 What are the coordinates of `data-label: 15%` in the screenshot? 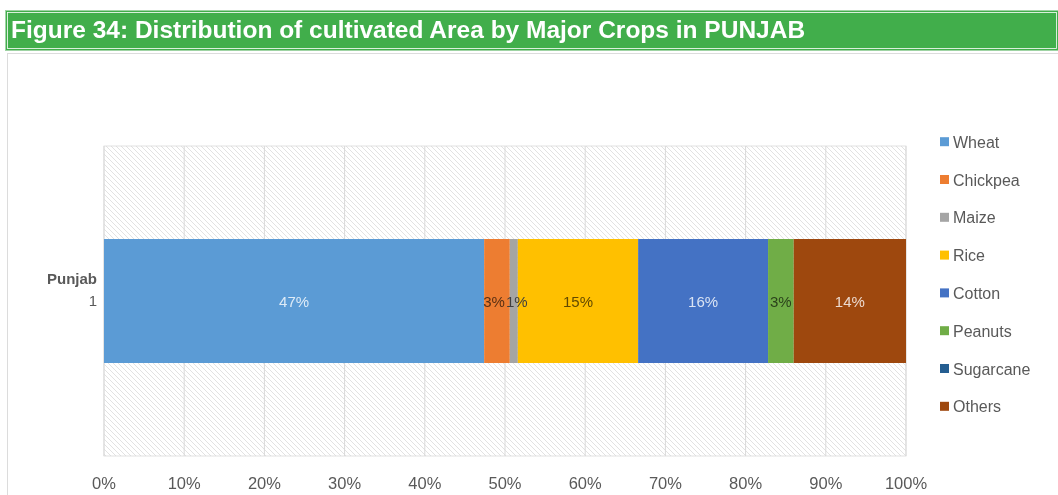 It's located at (577, 301).